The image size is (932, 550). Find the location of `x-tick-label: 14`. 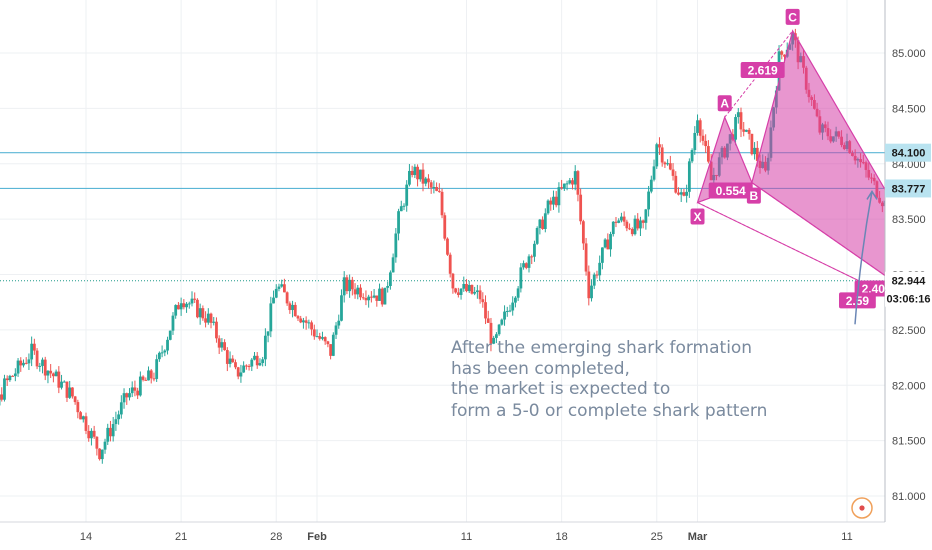

x-tick-label: 14 is located at coordinates (86, 537).